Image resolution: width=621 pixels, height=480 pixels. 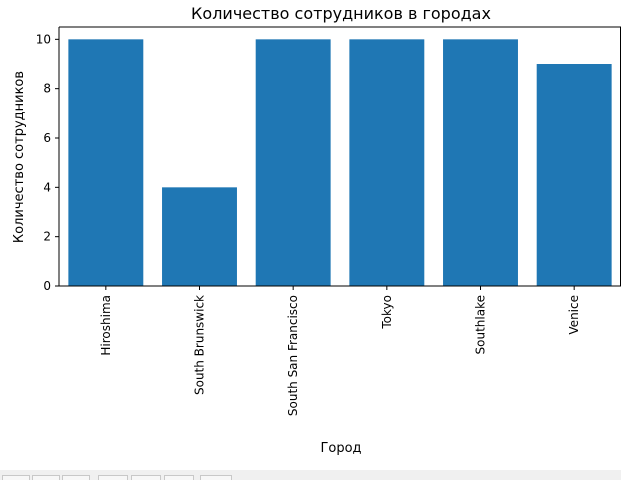 I want to click on y-tick-label: 8, so click(x=47, y=89).